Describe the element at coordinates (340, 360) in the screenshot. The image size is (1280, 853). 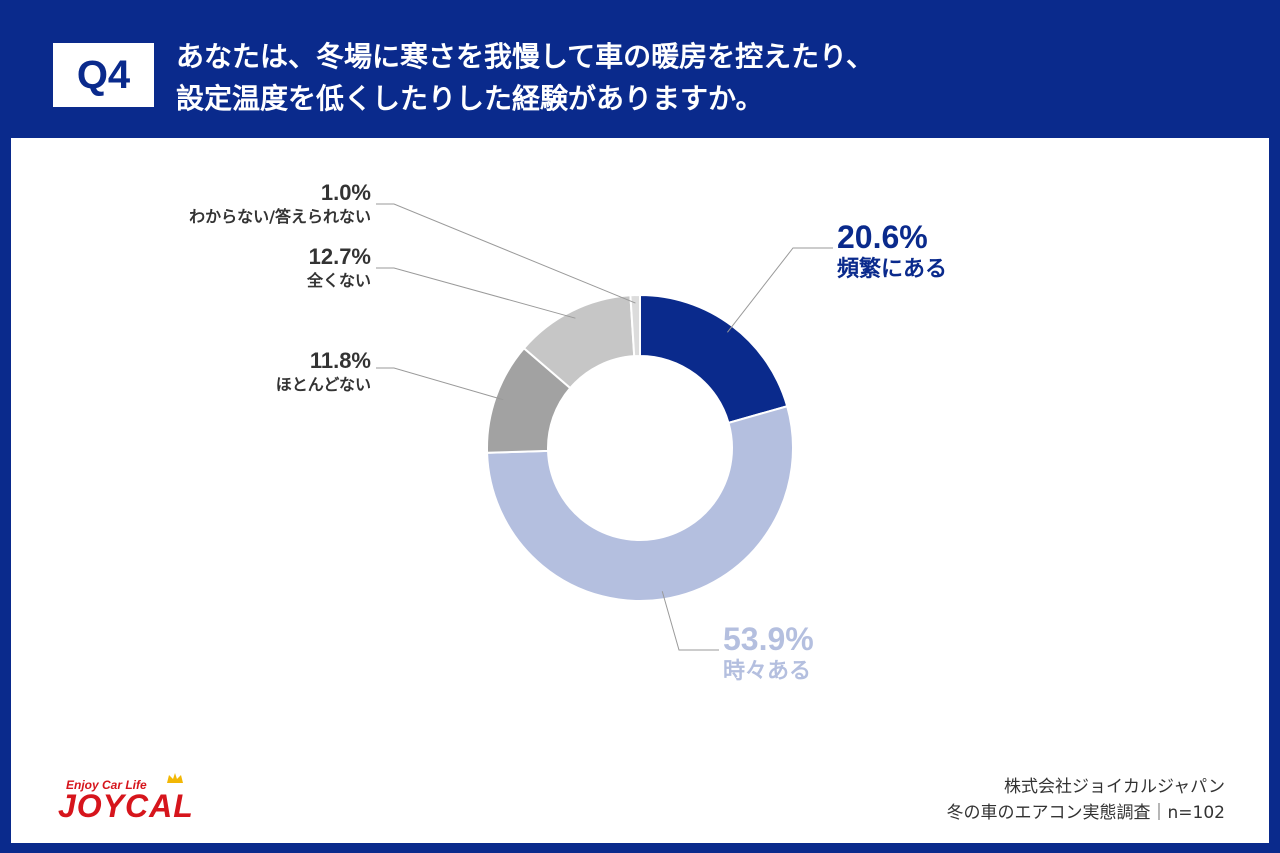
I see `value-label-2: 11.8%` at that location.